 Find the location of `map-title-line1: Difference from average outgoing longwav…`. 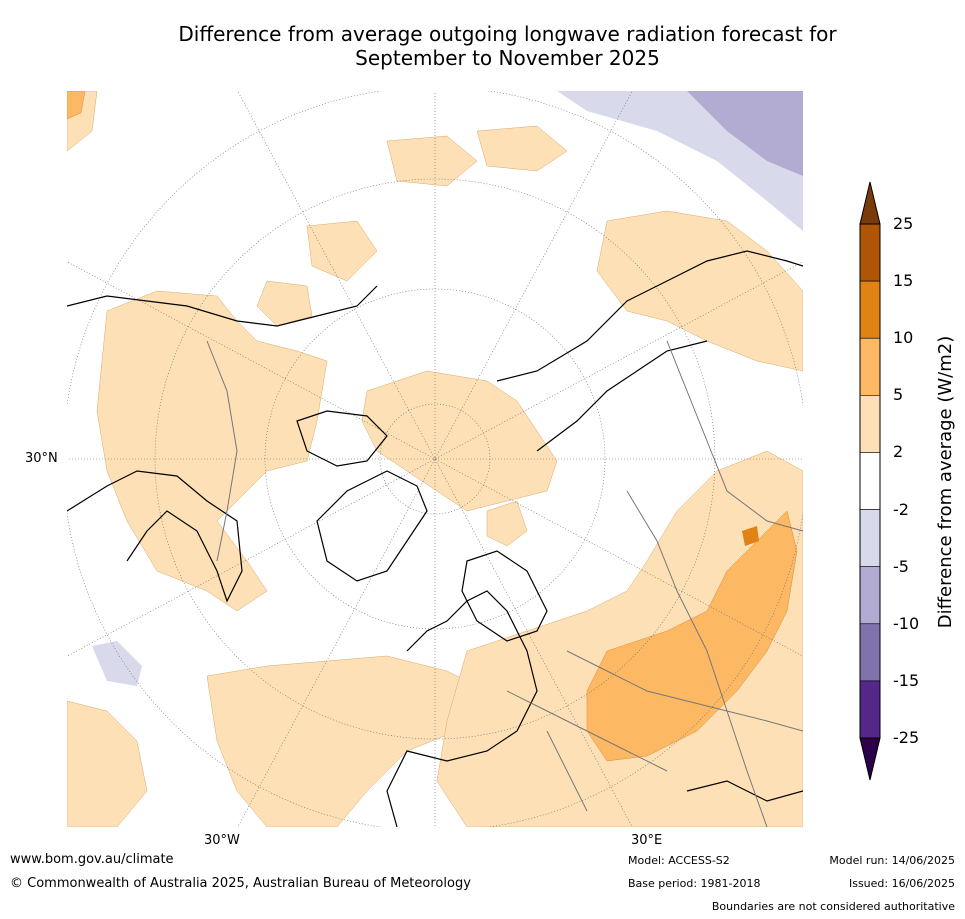

map-title-line1: Difference from average outgoing longwav… is located at coordinates (507, 34).